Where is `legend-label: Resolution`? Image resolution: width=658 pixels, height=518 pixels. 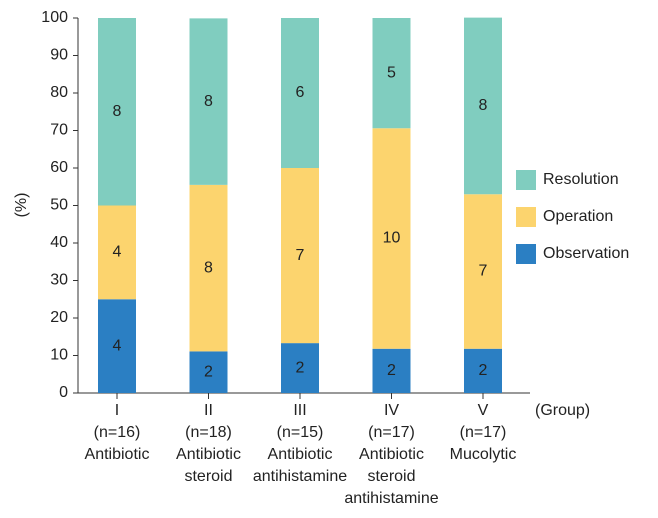
legend-label: Resolution is located at coordinates (581, 179).